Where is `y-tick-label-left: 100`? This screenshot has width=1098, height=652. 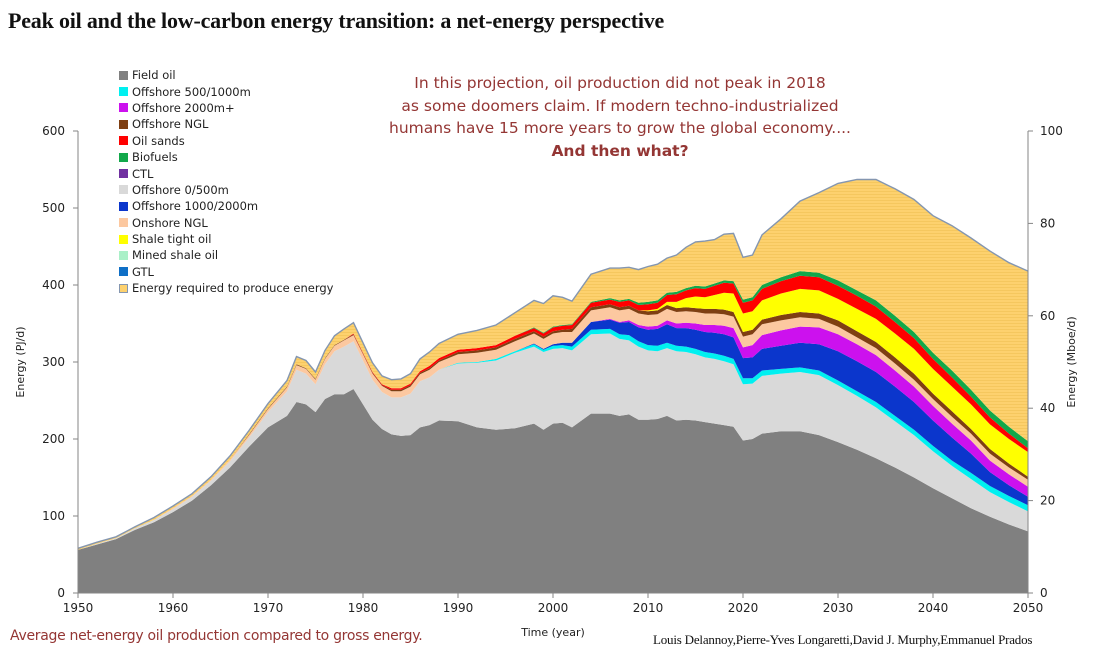 y-tick-label-left: 100 is located at coordinates (53, 516).